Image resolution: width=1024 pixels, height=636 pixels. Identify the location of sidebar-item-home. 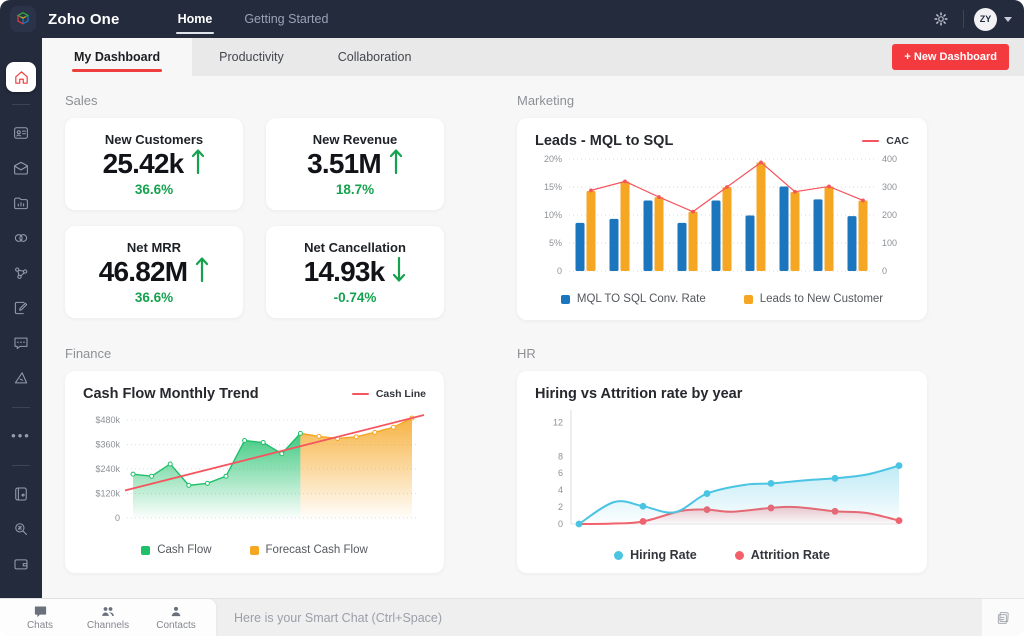
(21, 77).